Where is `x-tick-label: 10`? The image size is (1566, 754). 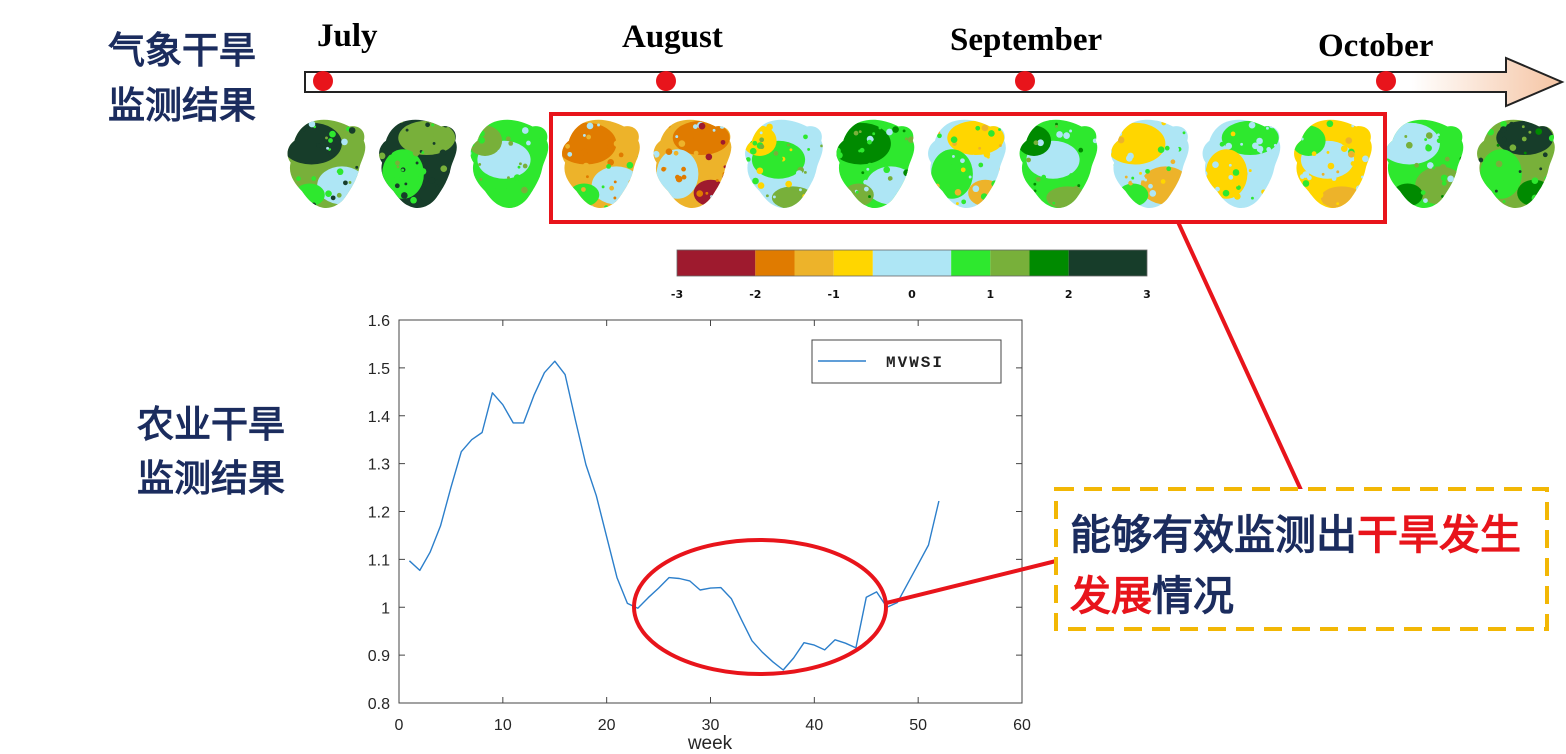
x-tick-label: 10 is located at coordinates (503, 725).